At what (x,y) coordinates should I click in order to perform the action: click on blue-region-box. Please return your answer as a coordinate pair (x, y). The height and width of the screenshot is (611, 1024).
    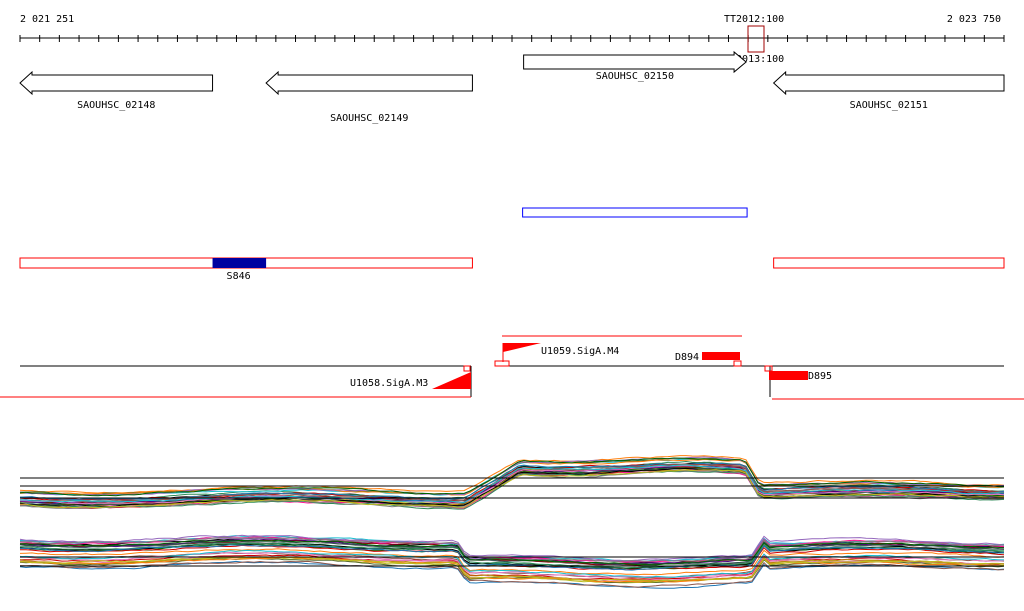
    Looking at the image, I should click on (635, 212).